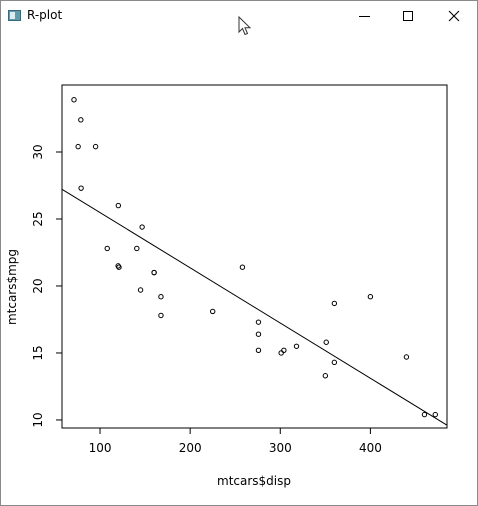 The height and width of the screenshot is (506, 478). I want to click on maximize-button, so click(408, 16).